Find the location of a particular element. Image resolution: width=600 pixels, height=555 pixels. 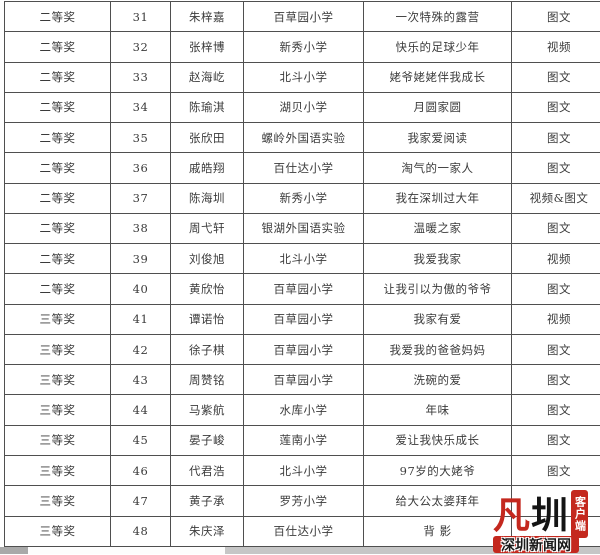

cell-number: 43 is located at coordinates (141, 380).